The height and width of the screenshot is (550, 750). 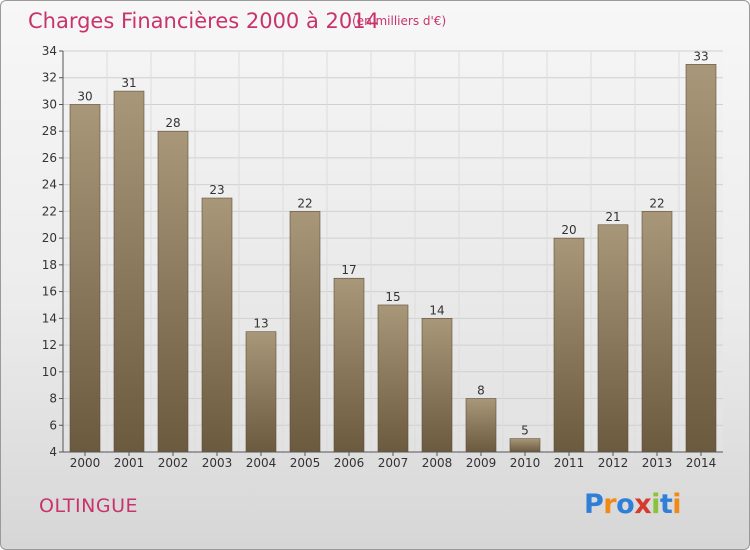 What do you see at coordinates (700, 56) in the screenshot?
I see `bar-value-label: 33` at bounding box center [700, 56].